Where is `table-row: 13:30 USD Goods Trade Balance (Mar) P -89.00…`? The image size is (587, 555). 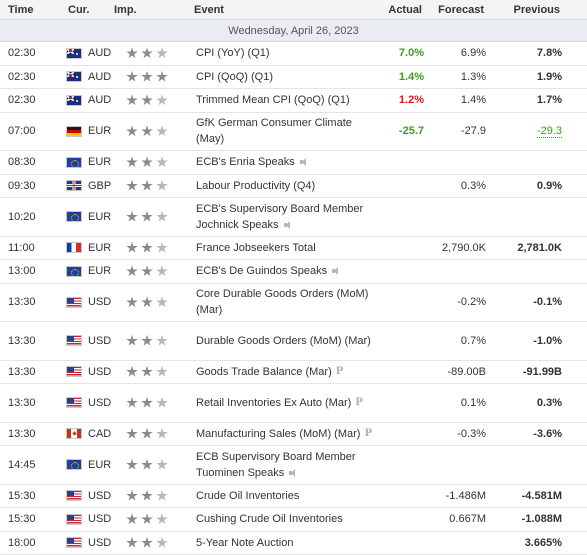 table-row: 13:30 USD Goods Trade Balance (Mar) P -89.00… is located at coordinates (293, 372).